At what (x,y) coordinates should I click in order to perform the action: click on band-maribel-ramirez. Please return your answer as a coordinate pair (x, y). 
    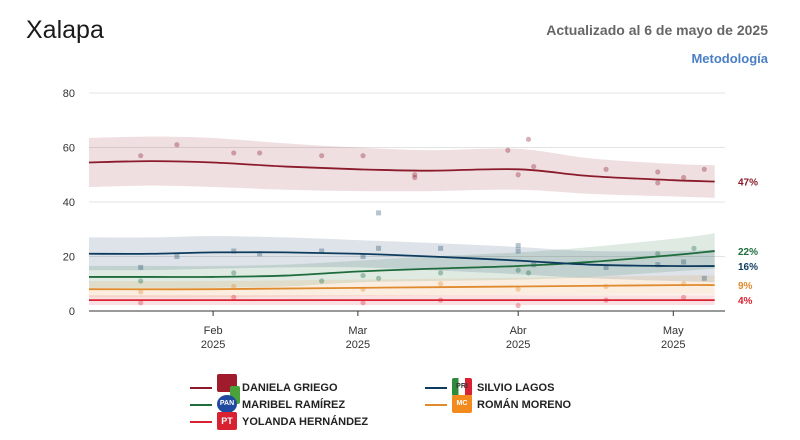
    Looking at the image, I should click on (402, 260).